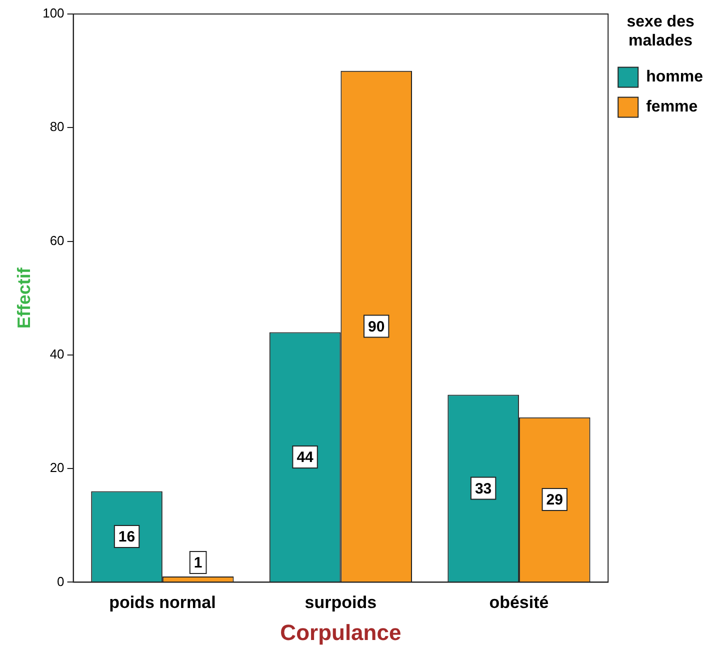 The width and height of the screenshot is (717, 655). What do you see at coordinates (519, 602) in the screenshot?
I see `x-tick-label: obésité` at bounding box center [519, 602].